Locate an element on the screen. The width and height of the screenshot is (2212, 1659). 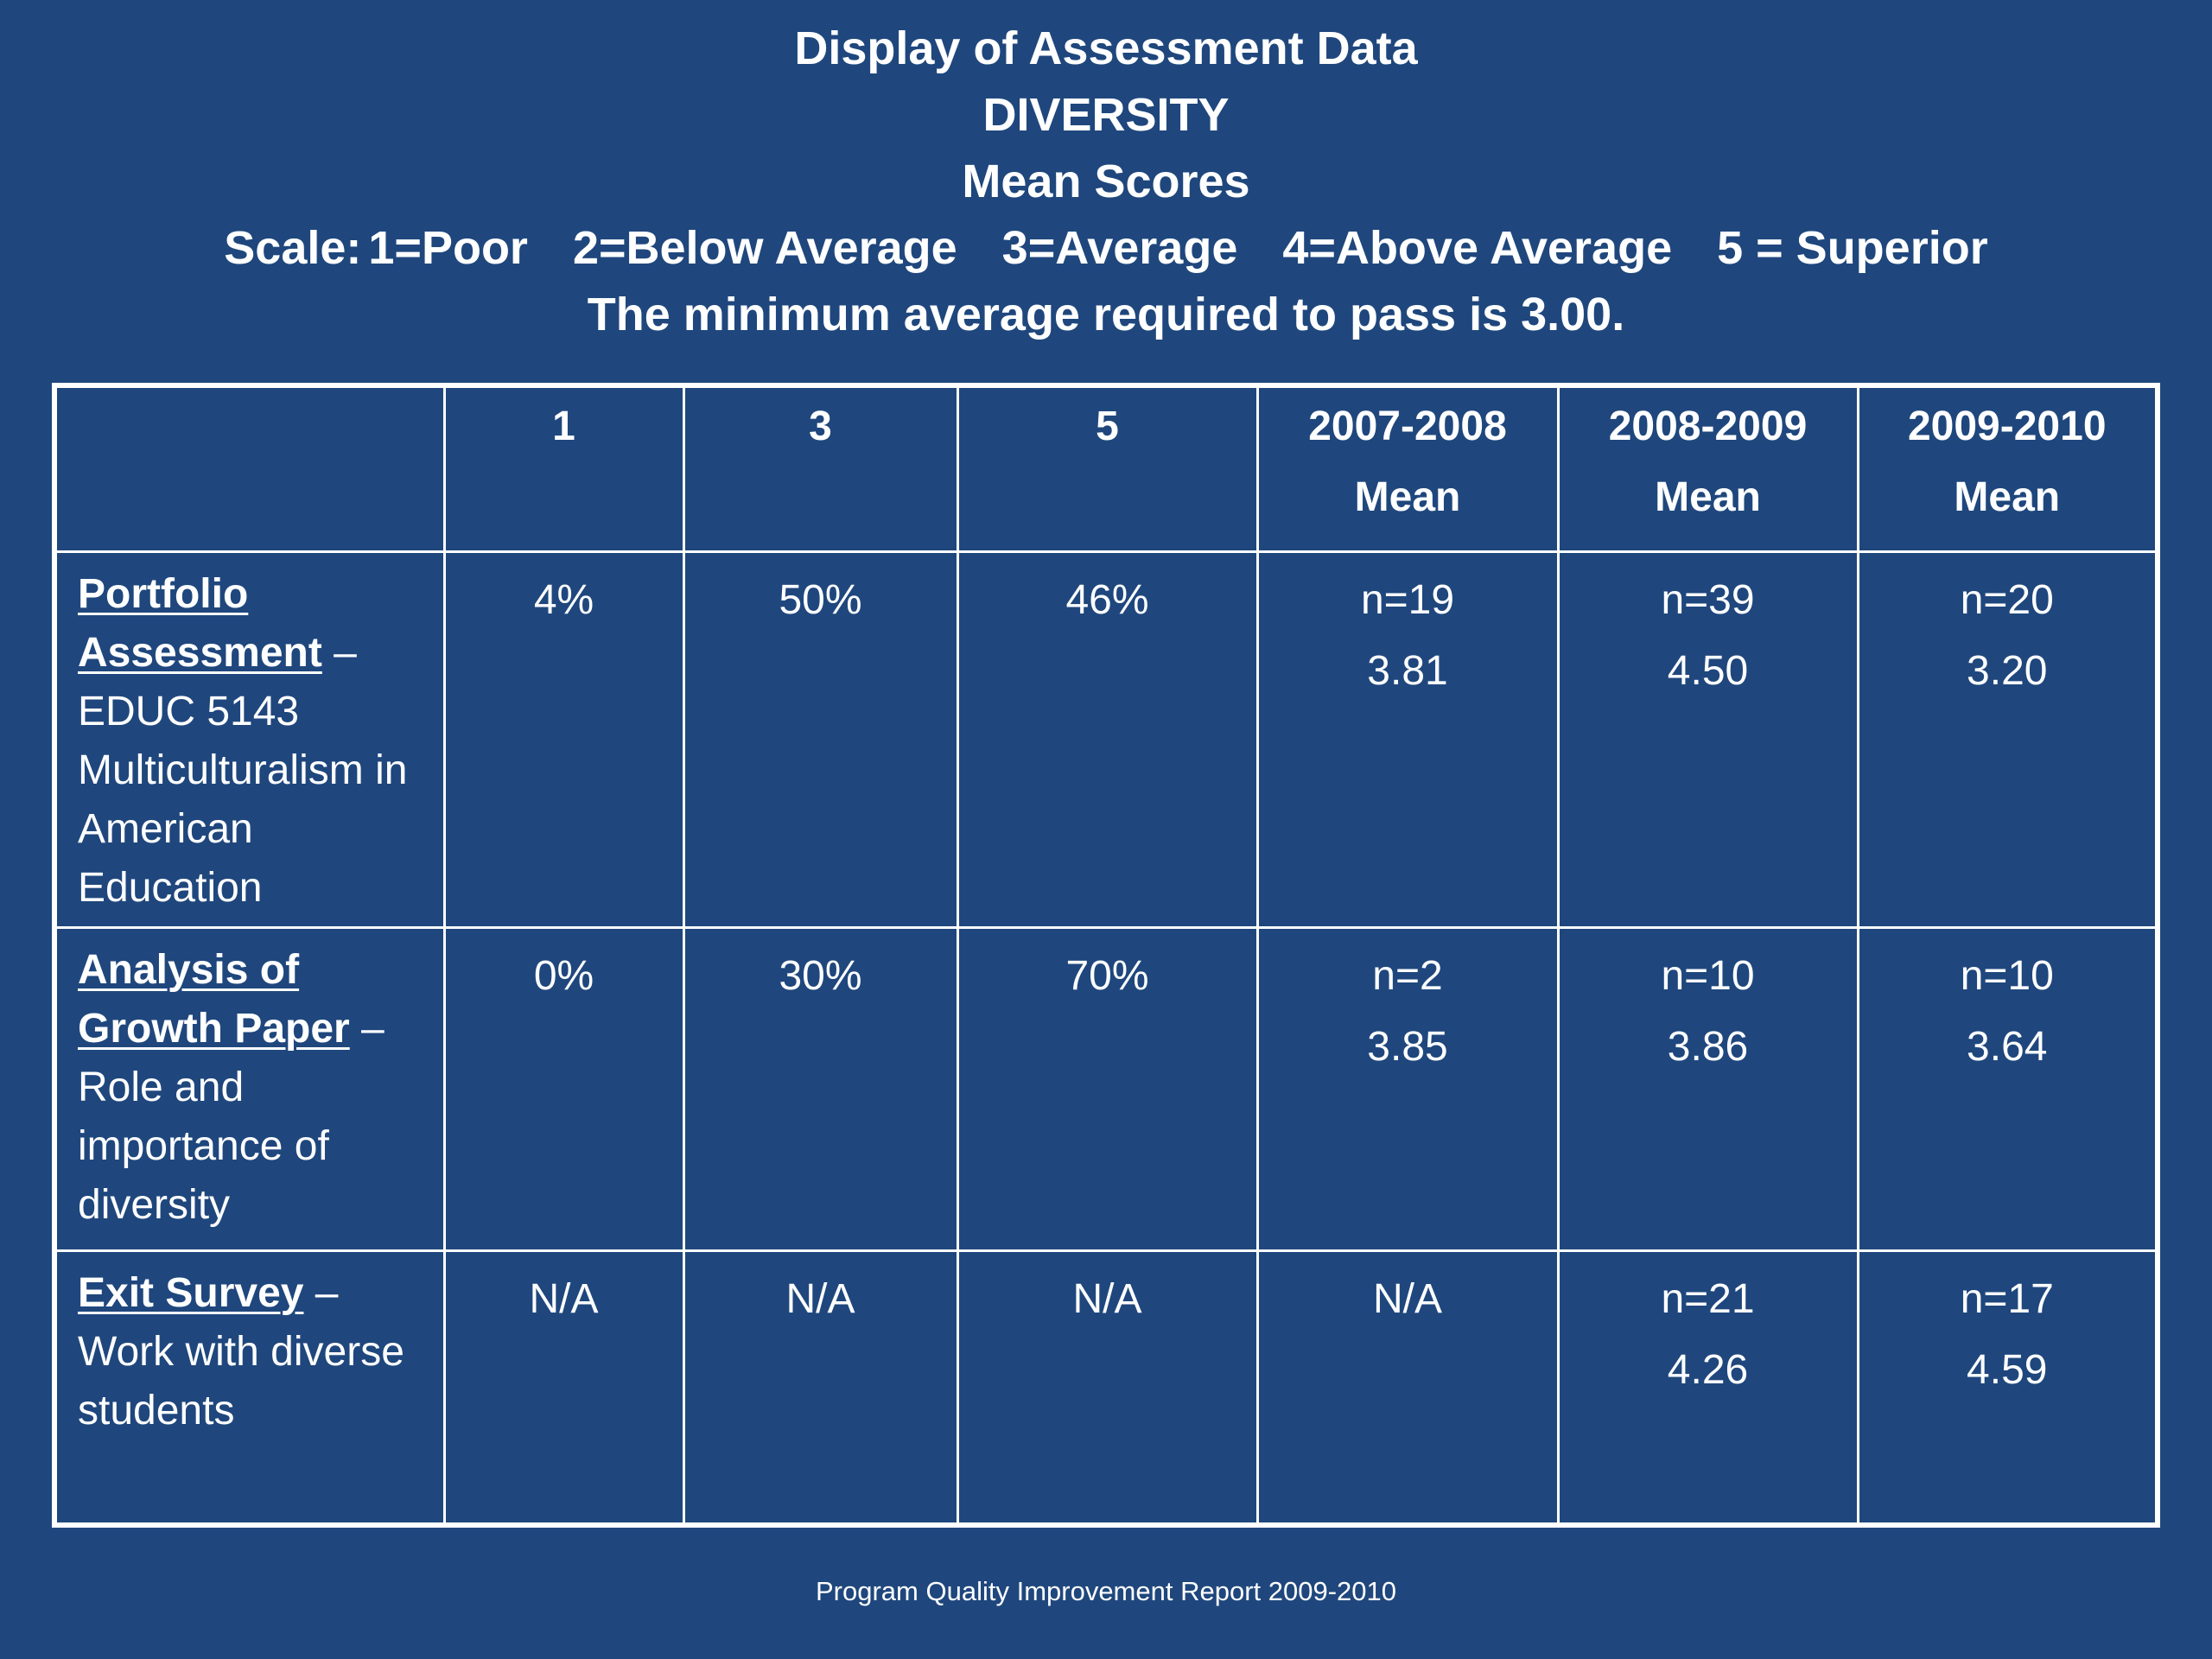
row-name: Exit Survey is located at coordinates (191, 1293).